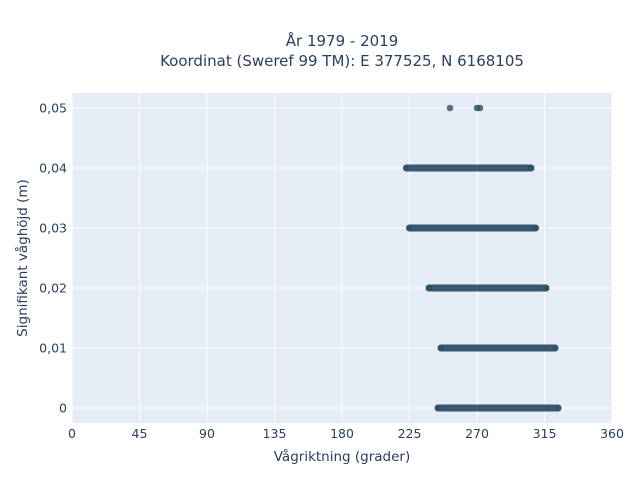 The width and height of the screenshot is (640, 480). I want to click on y-tick-label: 0,04, so click(53, 168).